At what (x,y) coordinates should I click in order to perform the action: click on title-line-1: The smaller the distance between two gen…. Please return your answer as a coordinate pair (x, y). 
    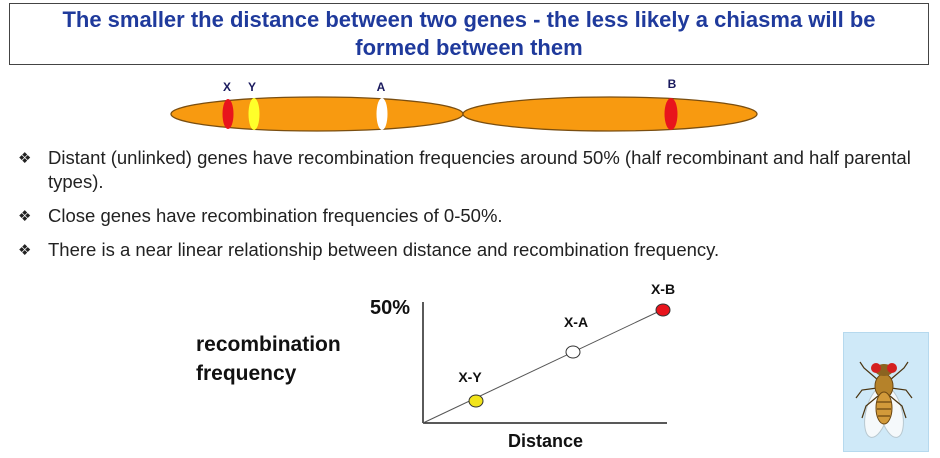
    Looking at the image, I should click on (469, 19).